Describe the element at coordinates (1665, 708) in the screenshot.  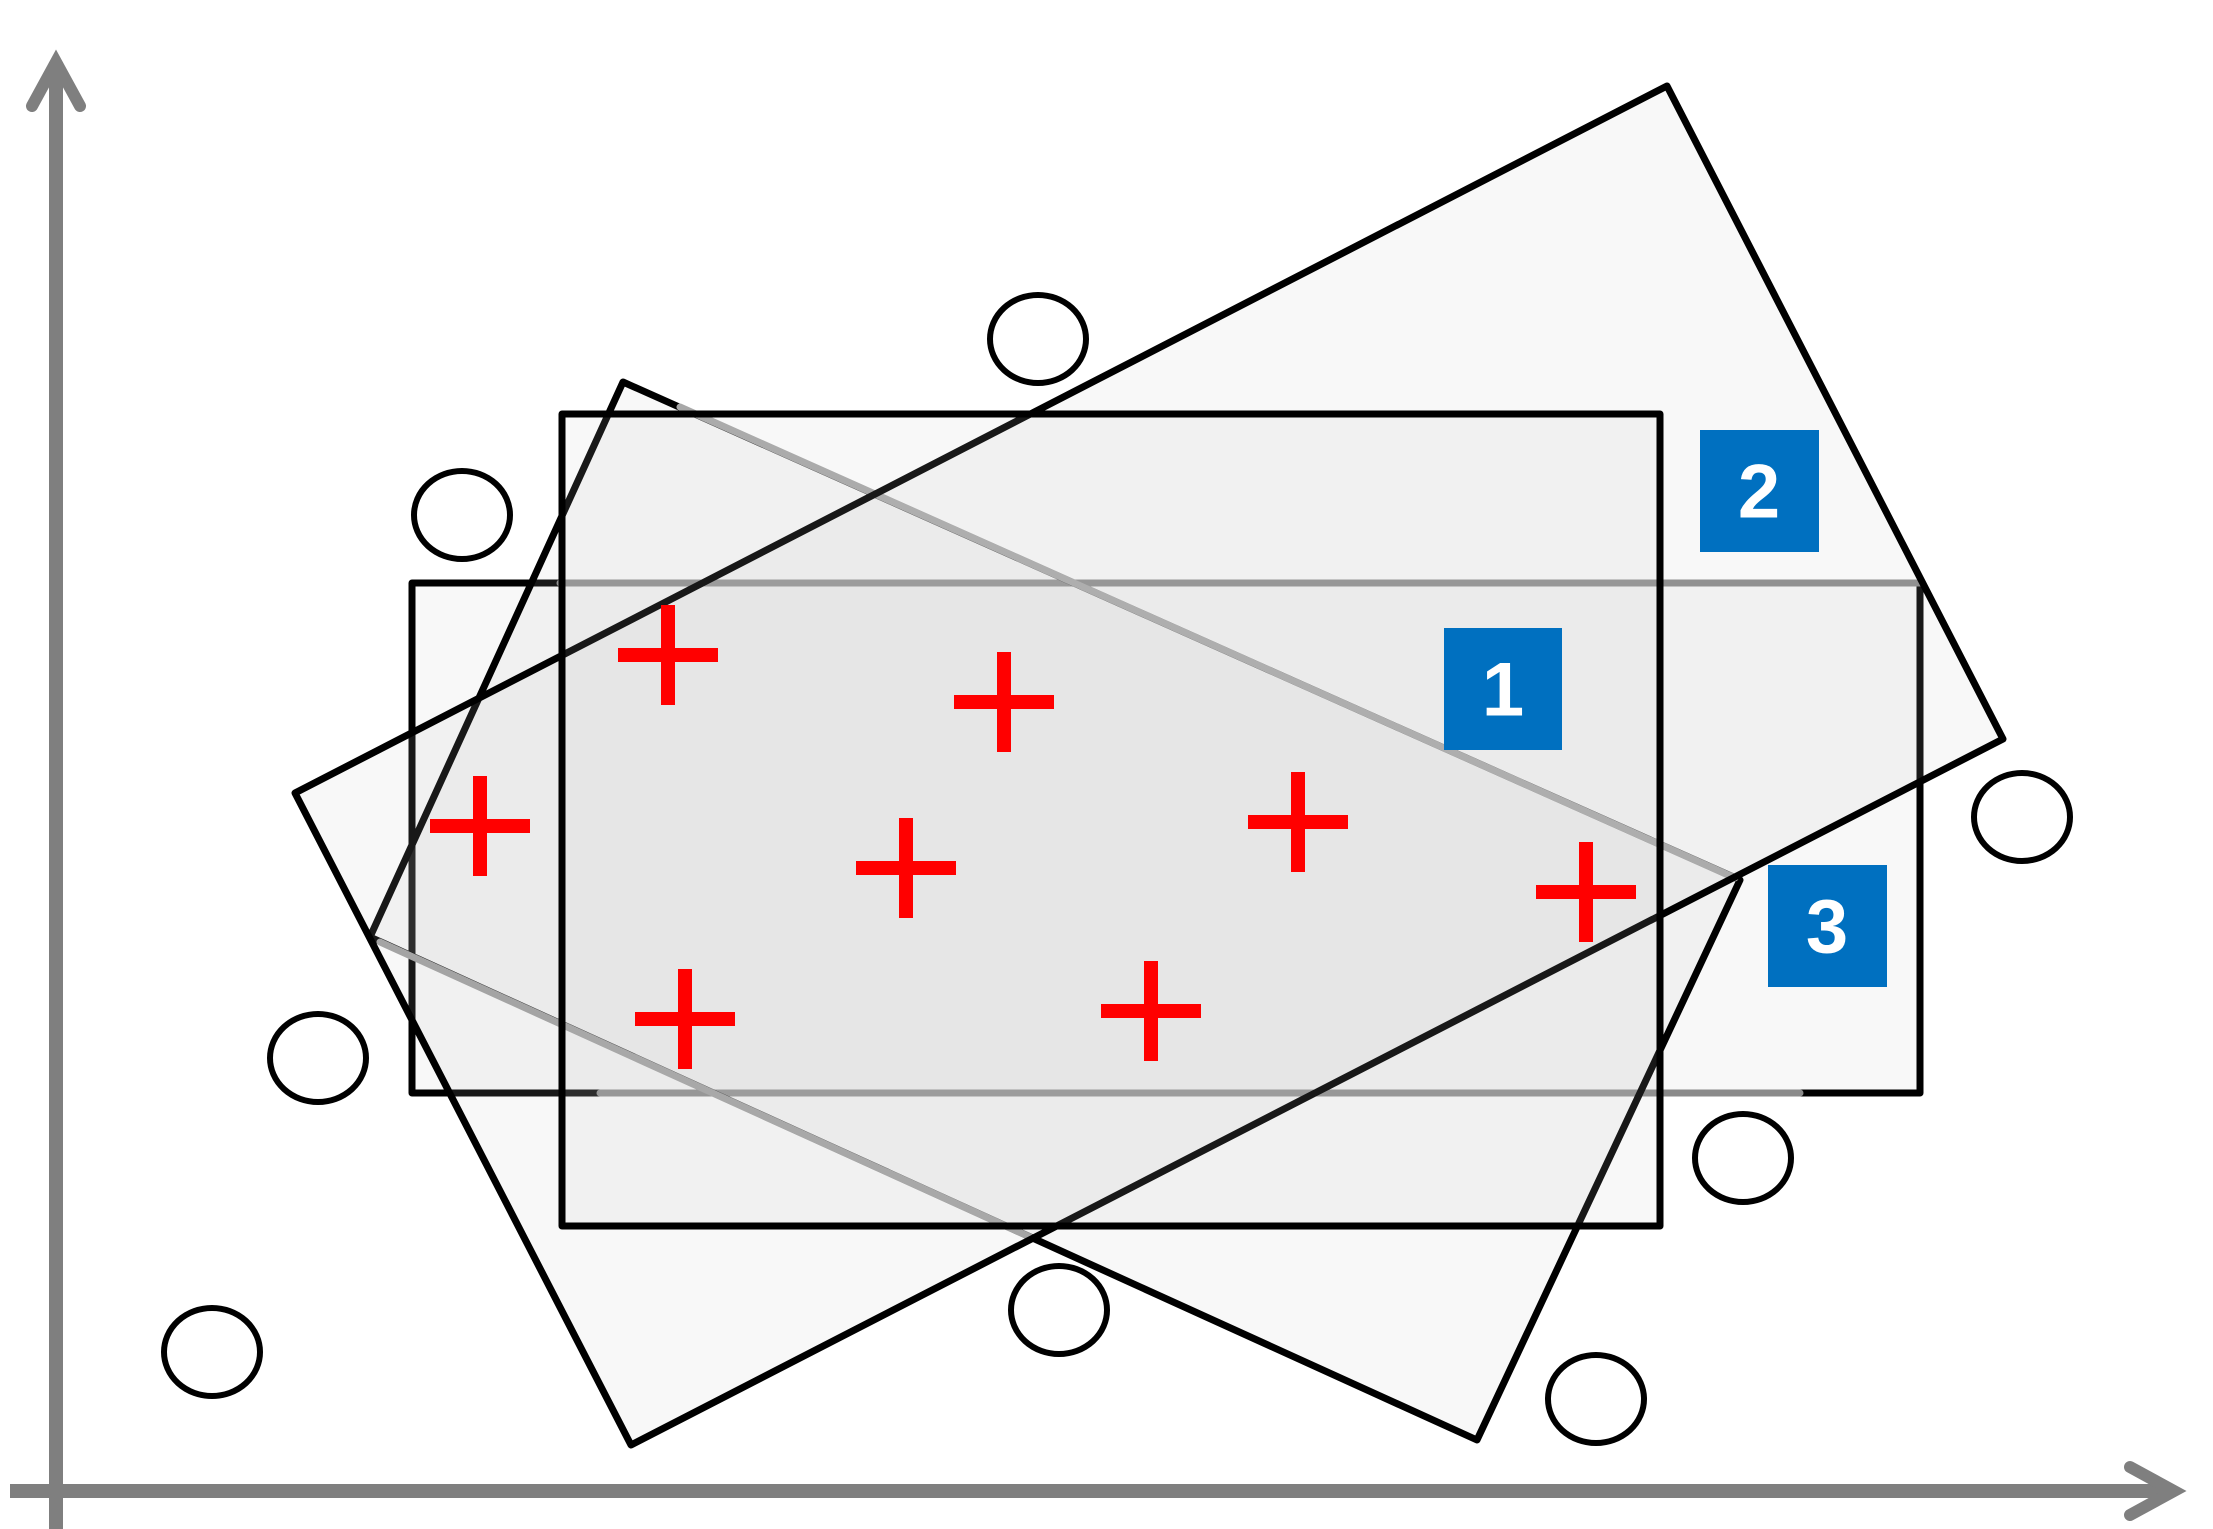
I see `region-labels: 1 2 3` at that location.